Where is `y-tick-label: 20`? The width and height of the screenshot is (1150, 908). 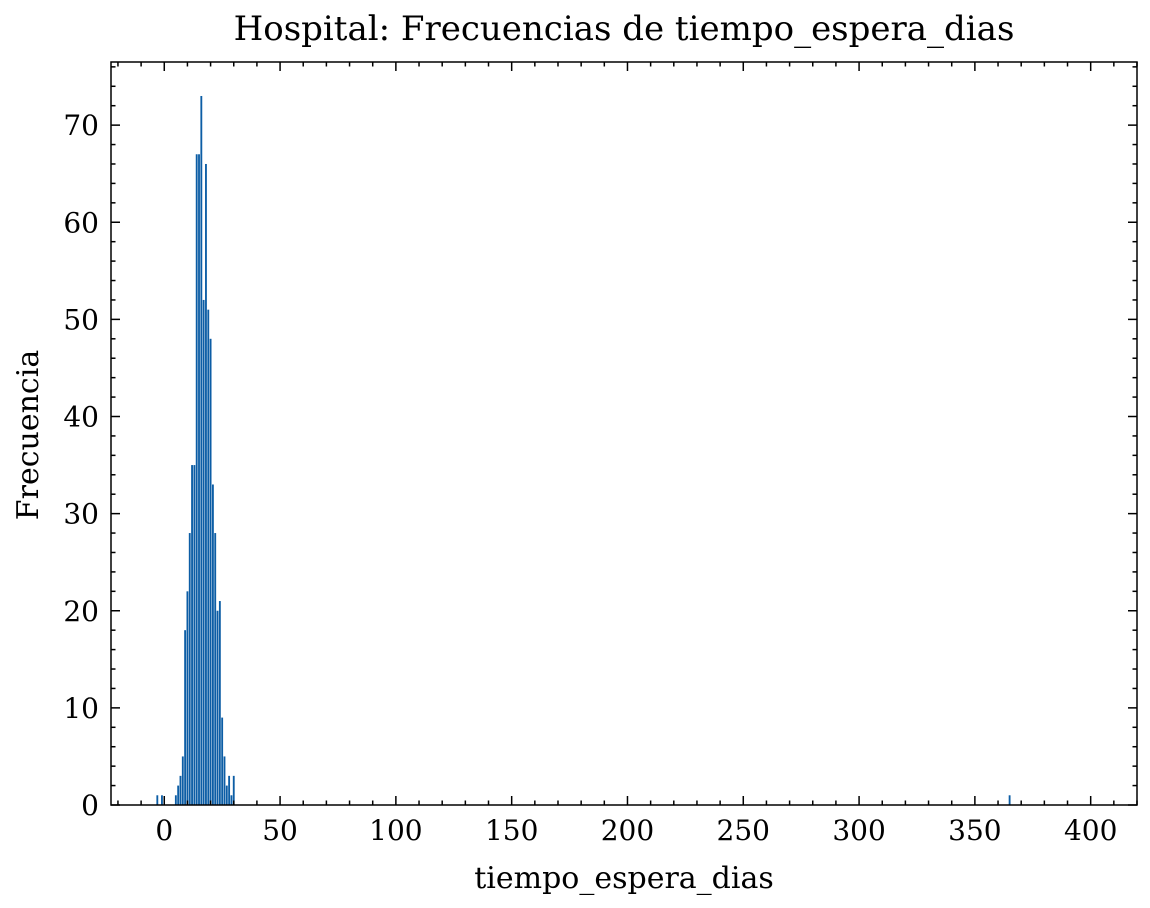
y-tick-label: 20 is located at coordinates (81, 611).